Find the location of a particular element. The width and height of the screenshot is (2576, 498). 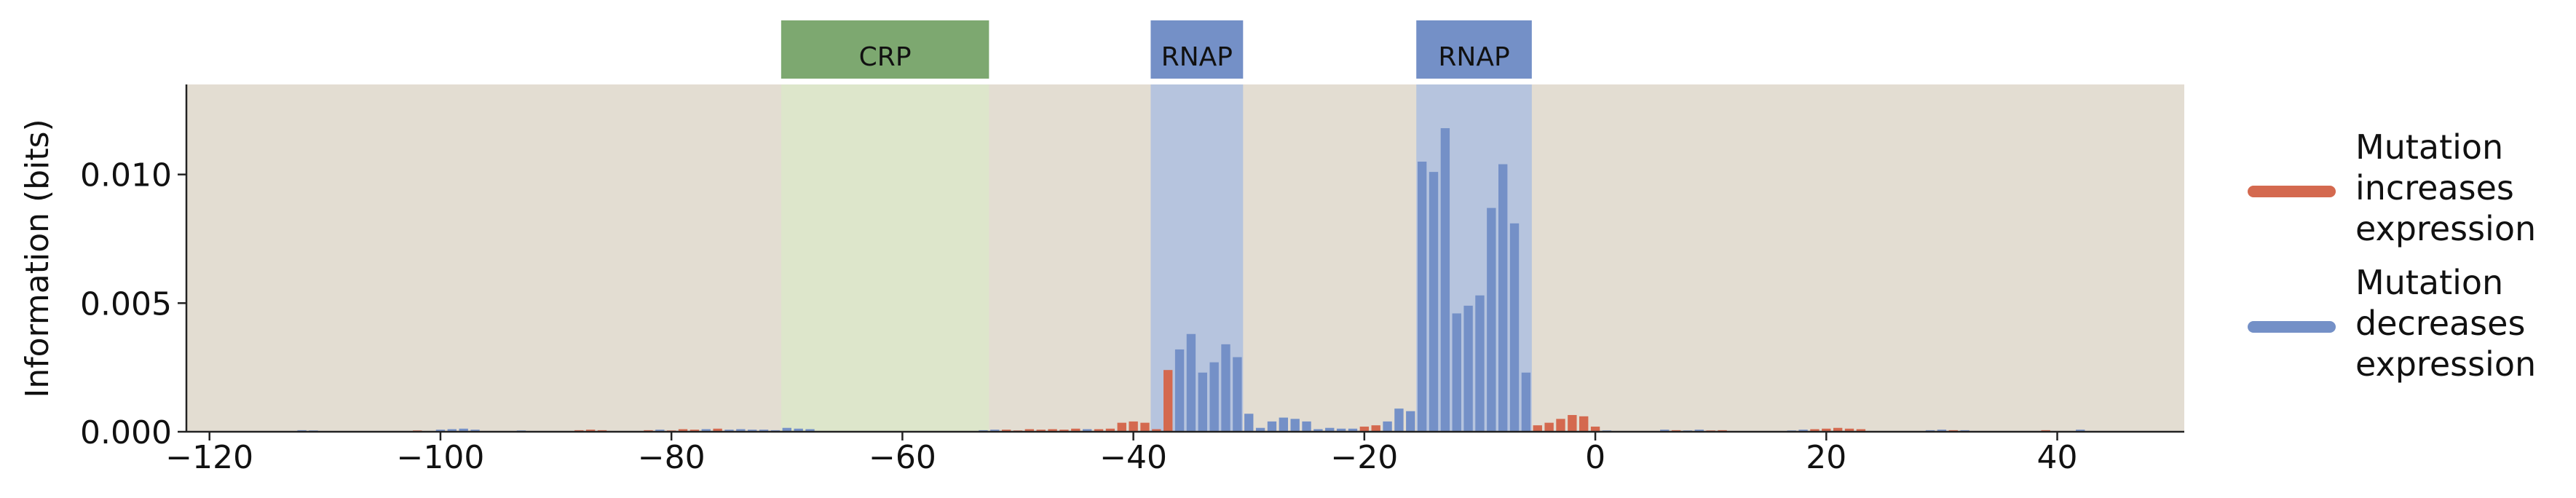

bar-decrease--99 is located at coordinates (452, 431).